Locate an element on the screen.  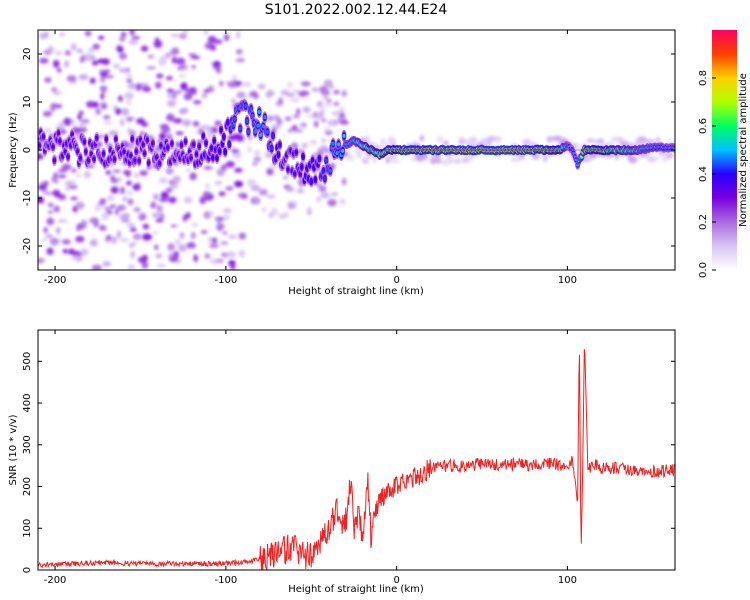
x-tick-label: -200 is located at coordinates (55, 280).